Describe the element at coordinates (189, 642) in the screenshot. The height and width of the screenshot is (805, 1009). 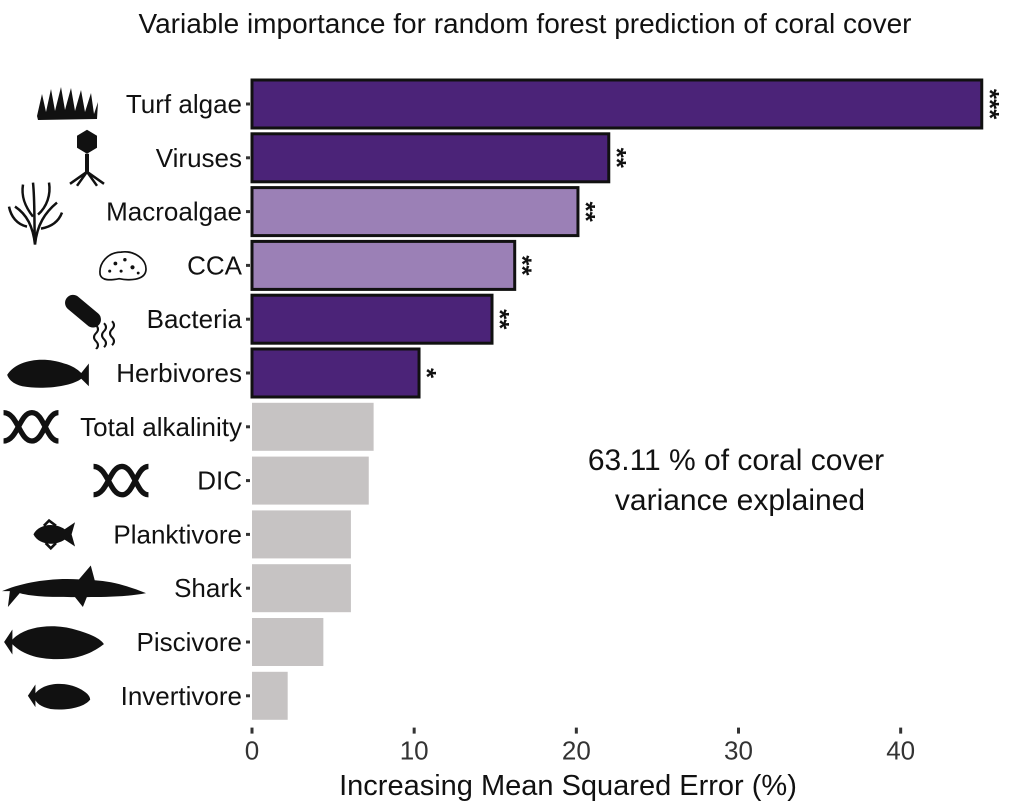
I see `category-label-piscivore: Piscivore` at that location.